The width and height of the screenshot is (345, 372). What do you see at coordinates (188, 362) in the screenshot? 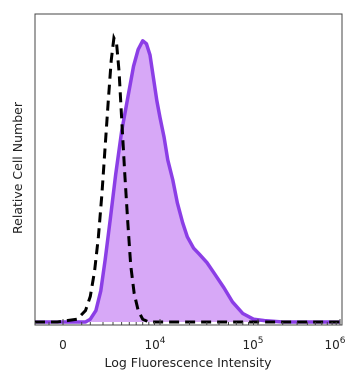
I see `x-axis-title: Log Fluorescence Intensity` at bounding box center [188, 362].